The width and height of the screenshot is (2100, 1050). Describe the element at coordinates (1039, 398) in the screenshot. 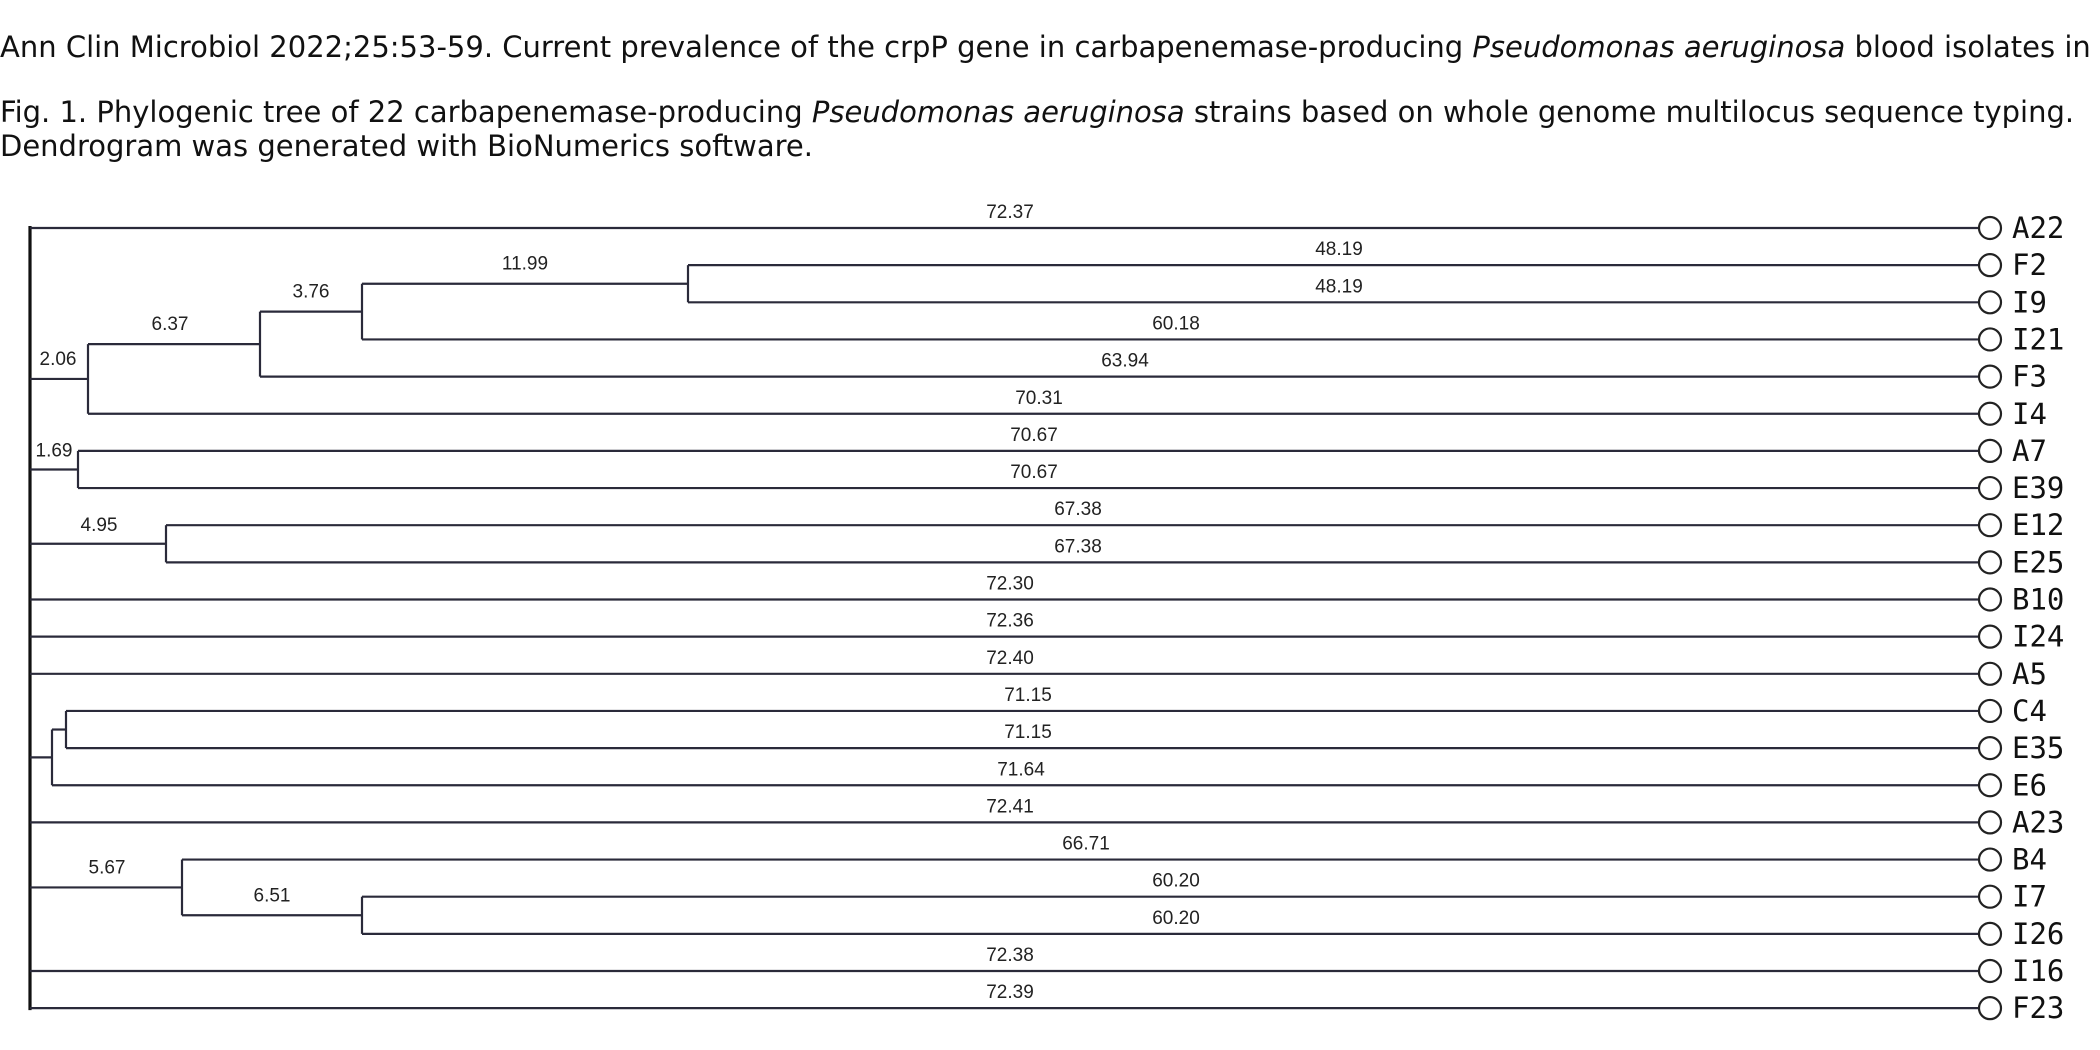

I see `leaf-distance-label: 70.31` at that location.